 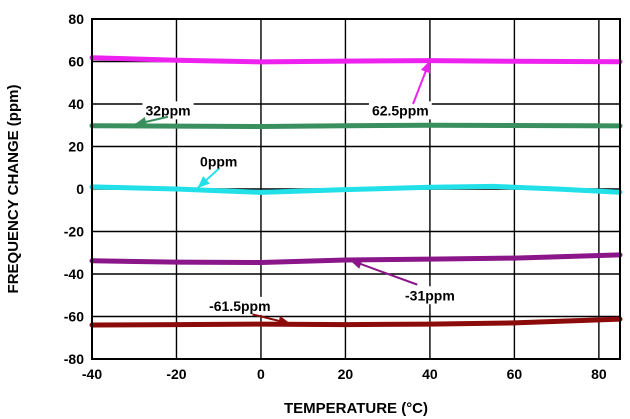 I want to click on y-tick-label: 0, so click(x=80, y=189).